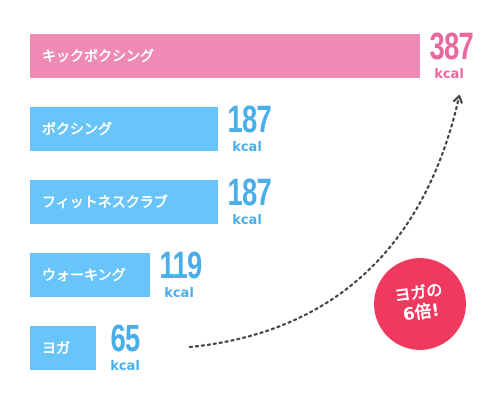  I want to click on bar-1: ボクシング, so click(124, 129).